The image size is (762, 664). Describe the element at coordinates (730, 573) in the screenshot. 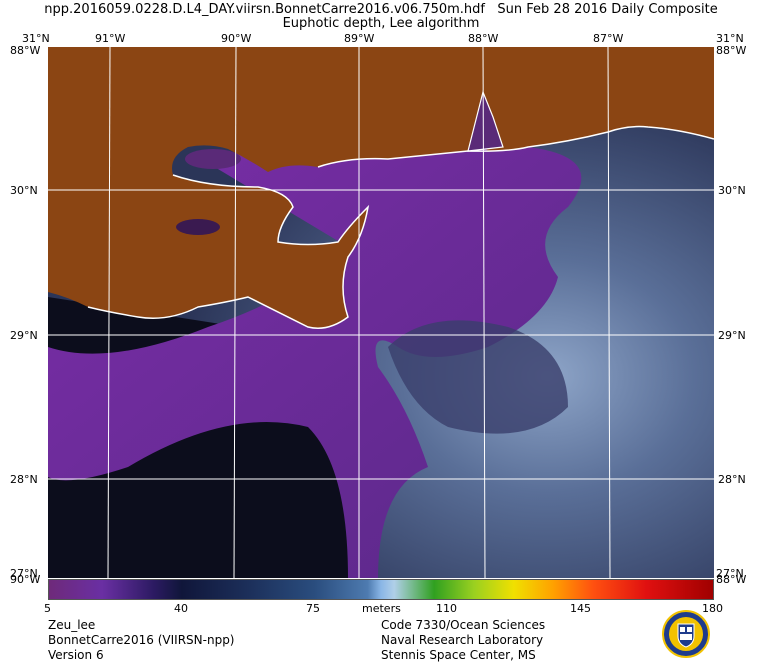

I see `lat-bottom-label-right: 27°N` at that location.